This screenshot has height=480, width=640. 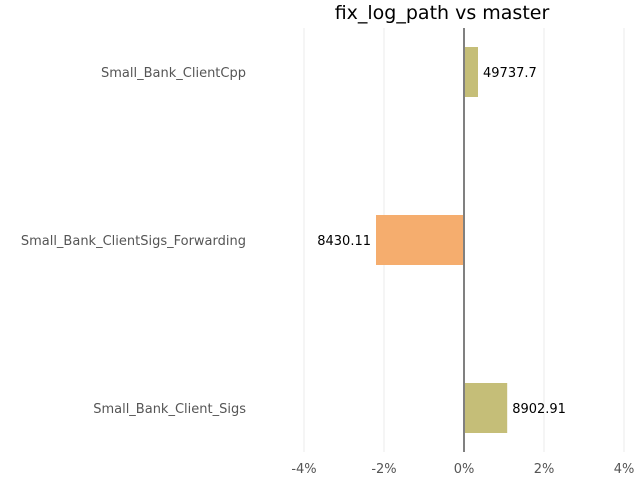 I want to click on x-tick-label: 2%, so click(x=544, y=469).